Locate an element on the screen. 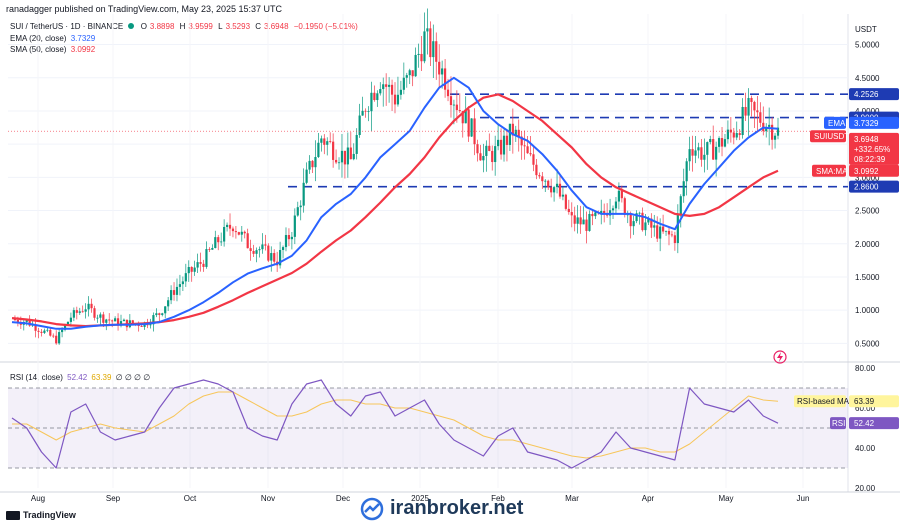 The image size is (900, 528). price-tick-label: 1.5000 is located at coordinates (867, 277).